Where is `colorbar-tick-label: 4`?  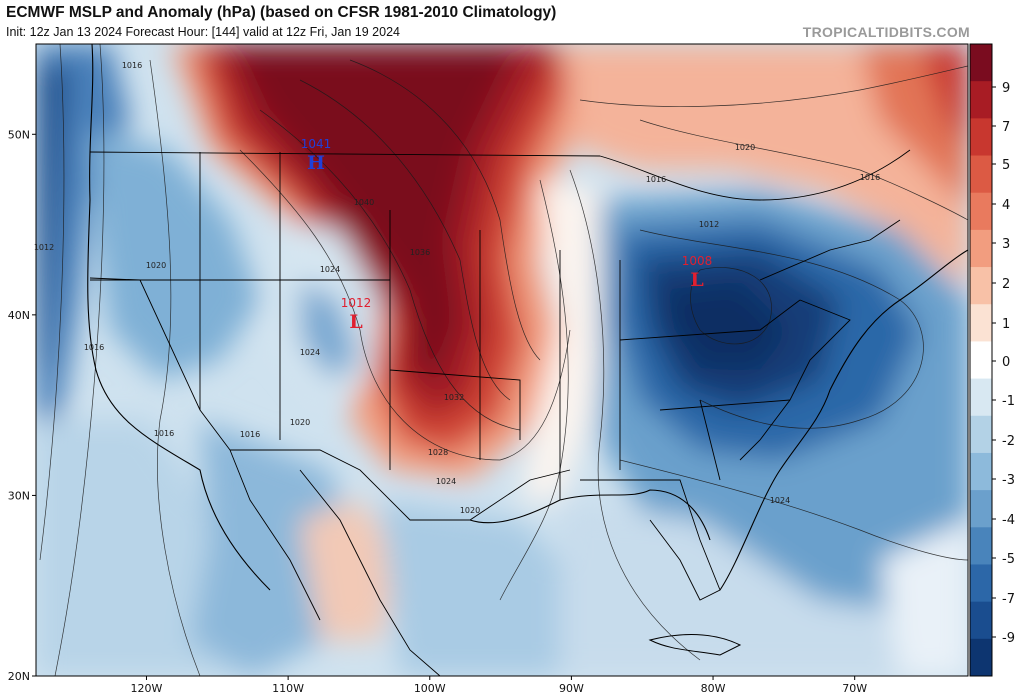
colorbar-tick-label: 4 is located at coordinates (1006, 205).